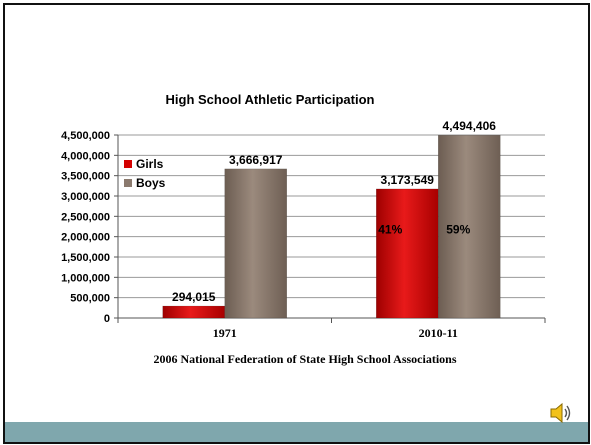 The width and height of the screenshot is (591, 445). What do you see at coordinates (390, 230) in the screenshot?
I see `share-annotation: 41%` at bounding box center [390, 230].